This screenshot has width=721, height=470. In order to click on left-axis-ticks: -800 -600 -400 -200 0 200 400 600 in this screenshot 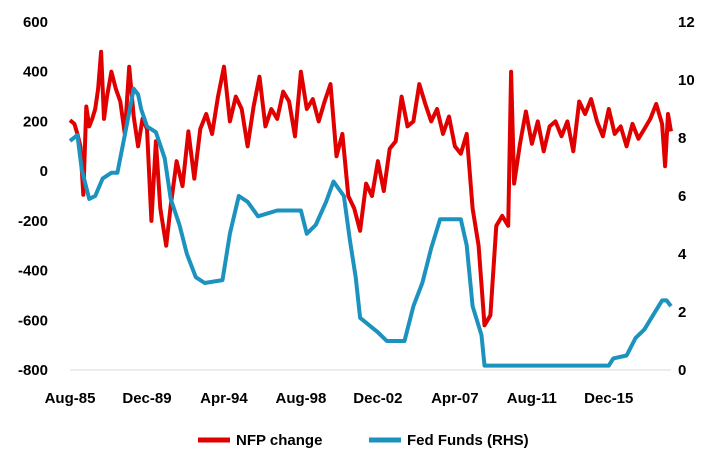, I will do `click(33, 196)`.